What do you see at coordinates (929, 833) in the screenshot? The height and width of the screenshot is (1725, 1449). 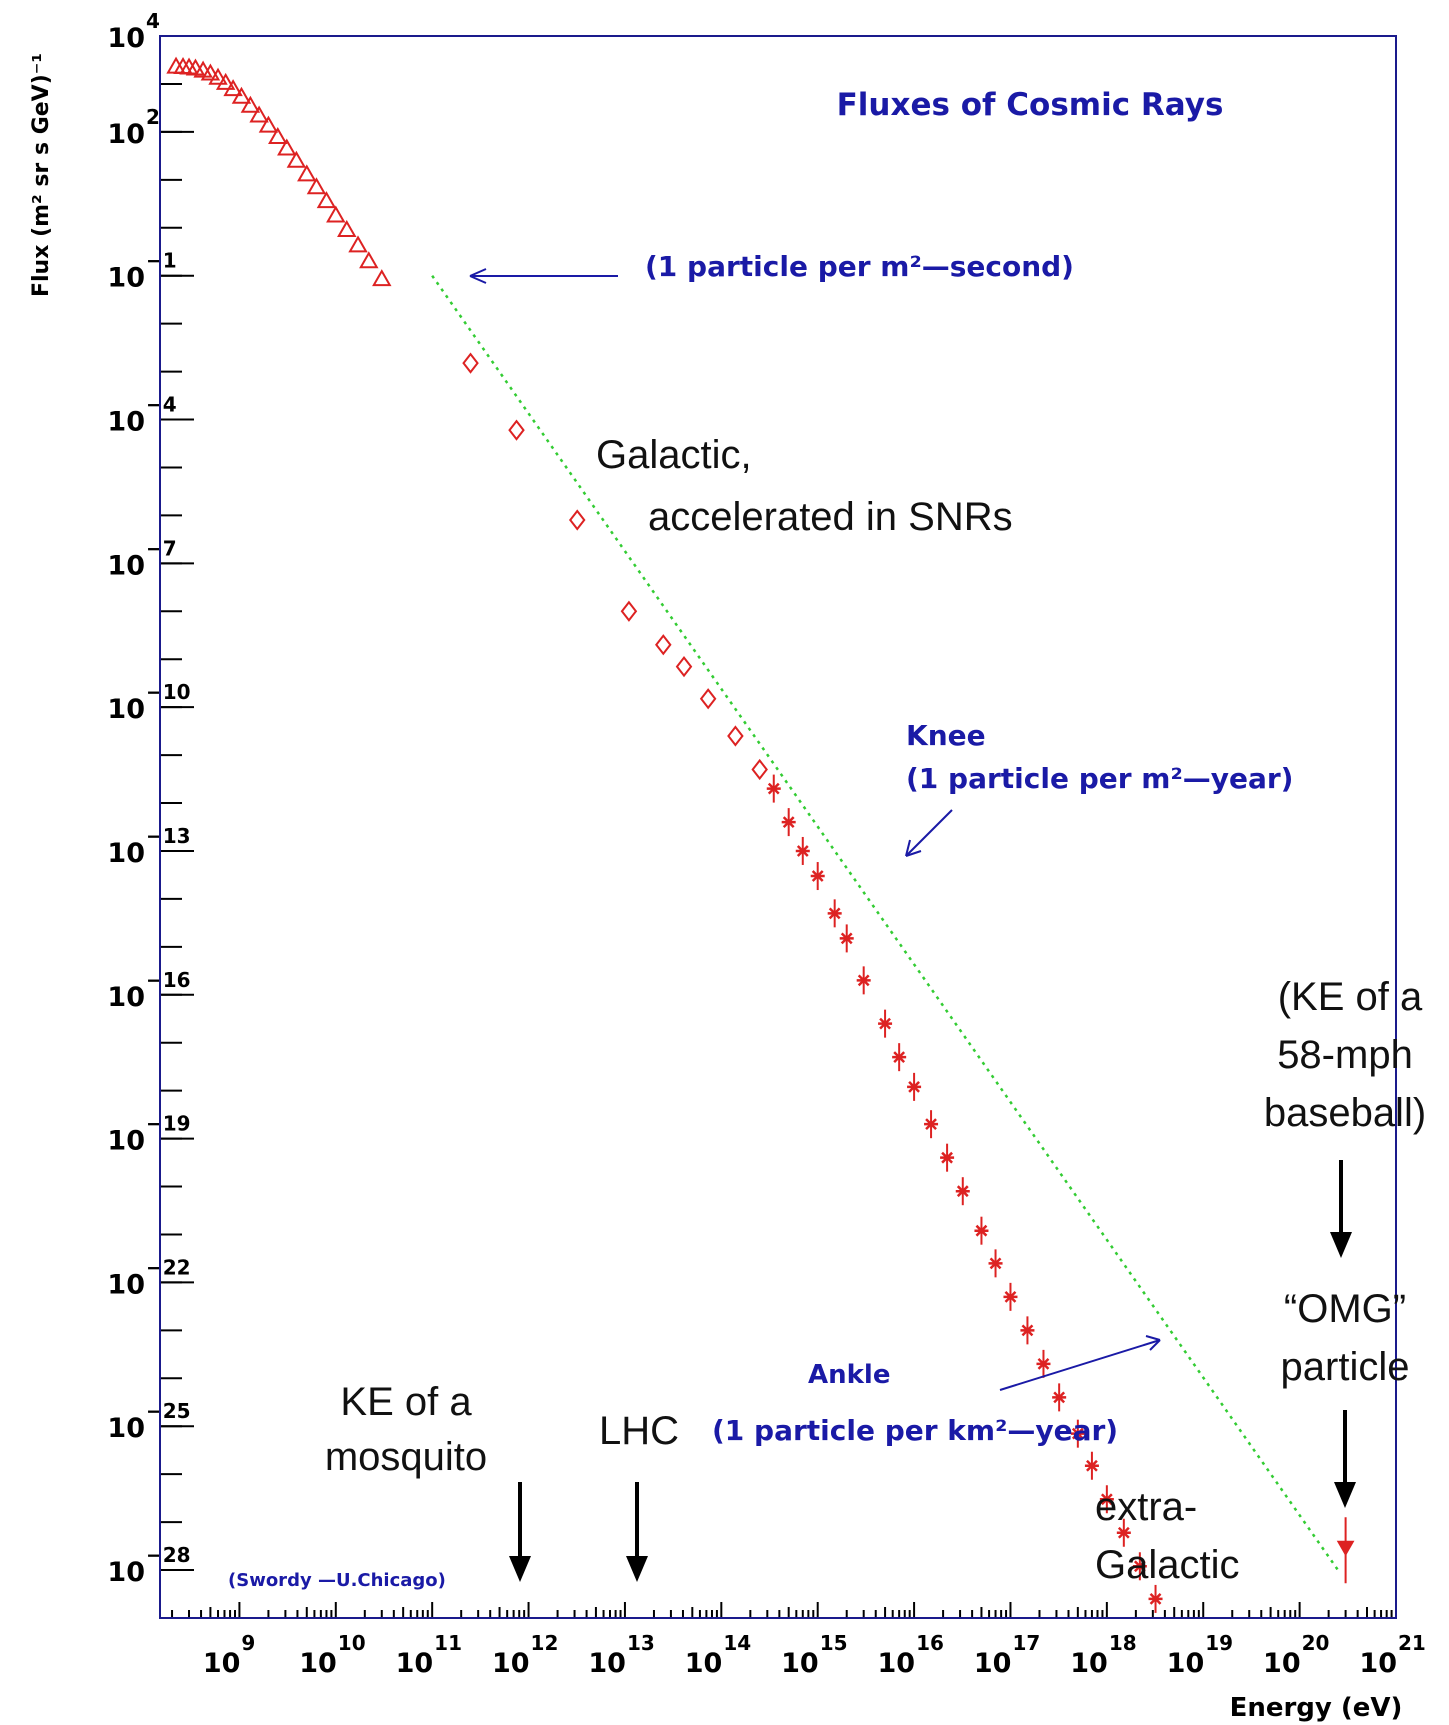 I see `arrow-knee` at bounding box center [929, 833].